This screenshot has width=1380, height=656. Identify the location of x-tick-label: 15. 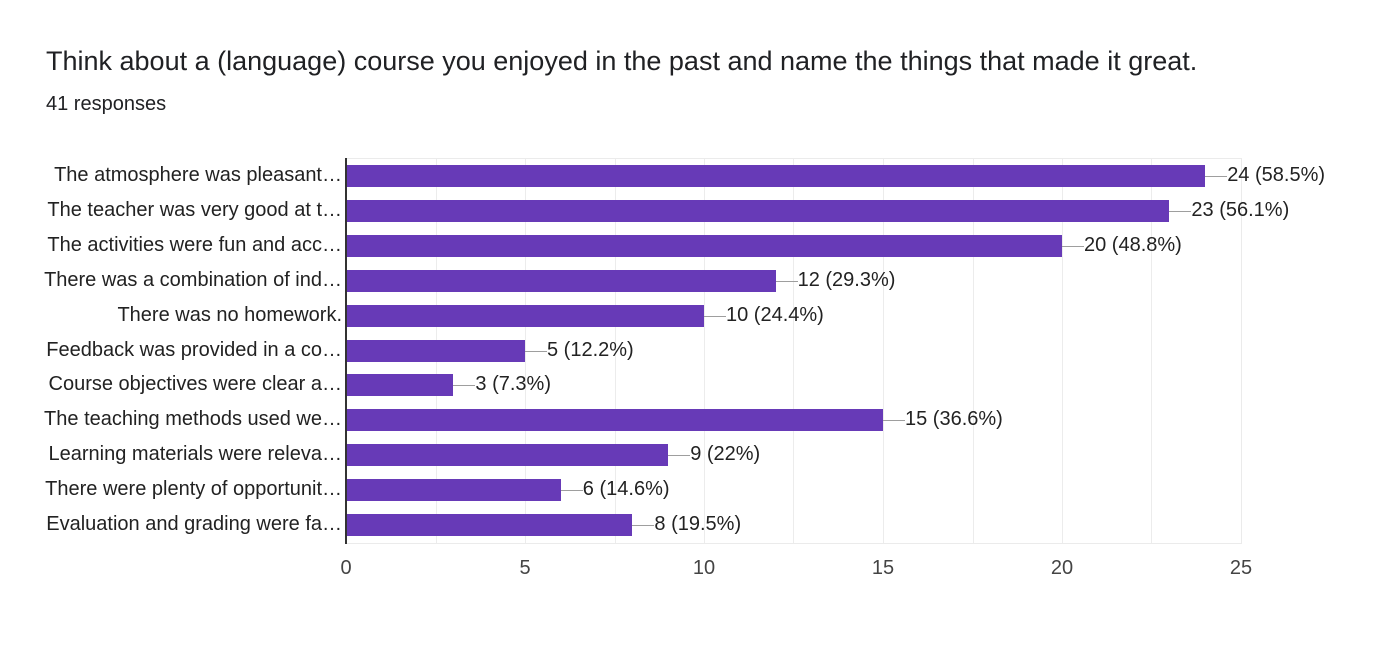
(883, 568).